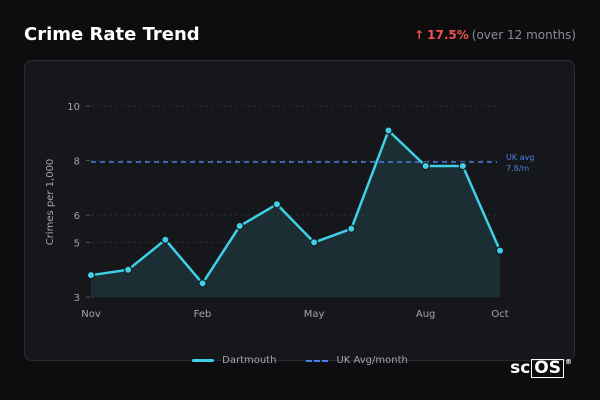  What do you see at coordinates (419, 35) in the screenshot?
I see `trend-up-icon: ↑` at bounding box center [419, 35].